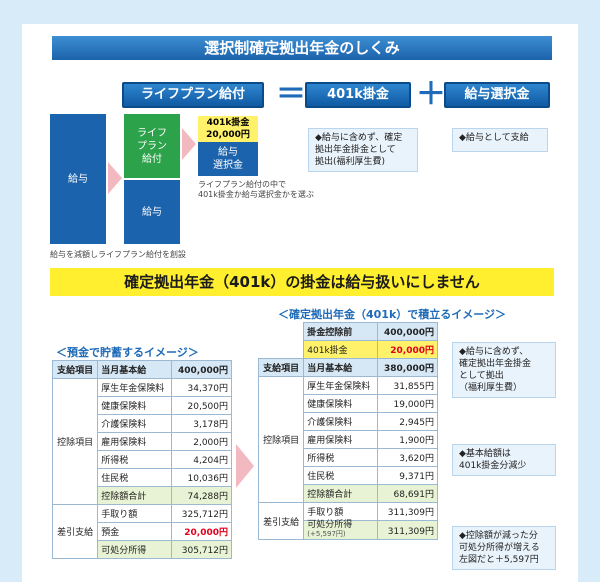 The height and width of the screenshot is (582, 600). What do you see at coordinates (201, 369) in the screenshot?
I see `left-header-value: 400,000円` at bounding box center [201, 369].